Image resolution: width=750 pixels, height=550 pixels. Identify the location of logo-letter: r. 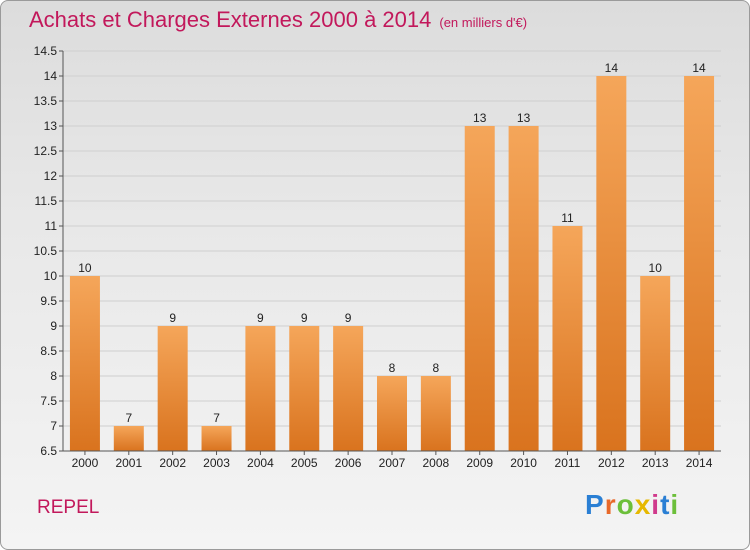
(610, 504).